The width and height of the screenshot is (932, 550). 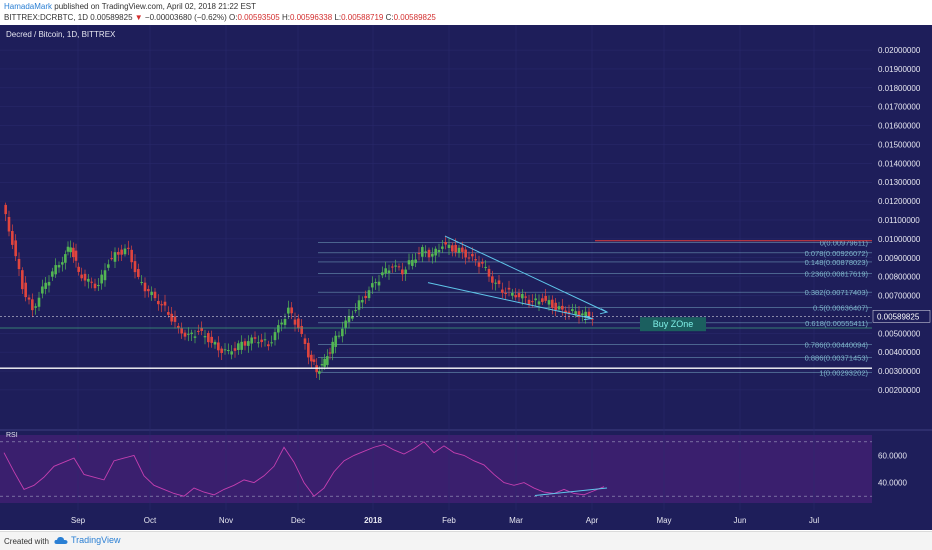 What do you see at coordinates (837, 345) in the screenshot?
I see `fib-level-label: 0.786(0.00440094)` at bounding box center [837, 345].